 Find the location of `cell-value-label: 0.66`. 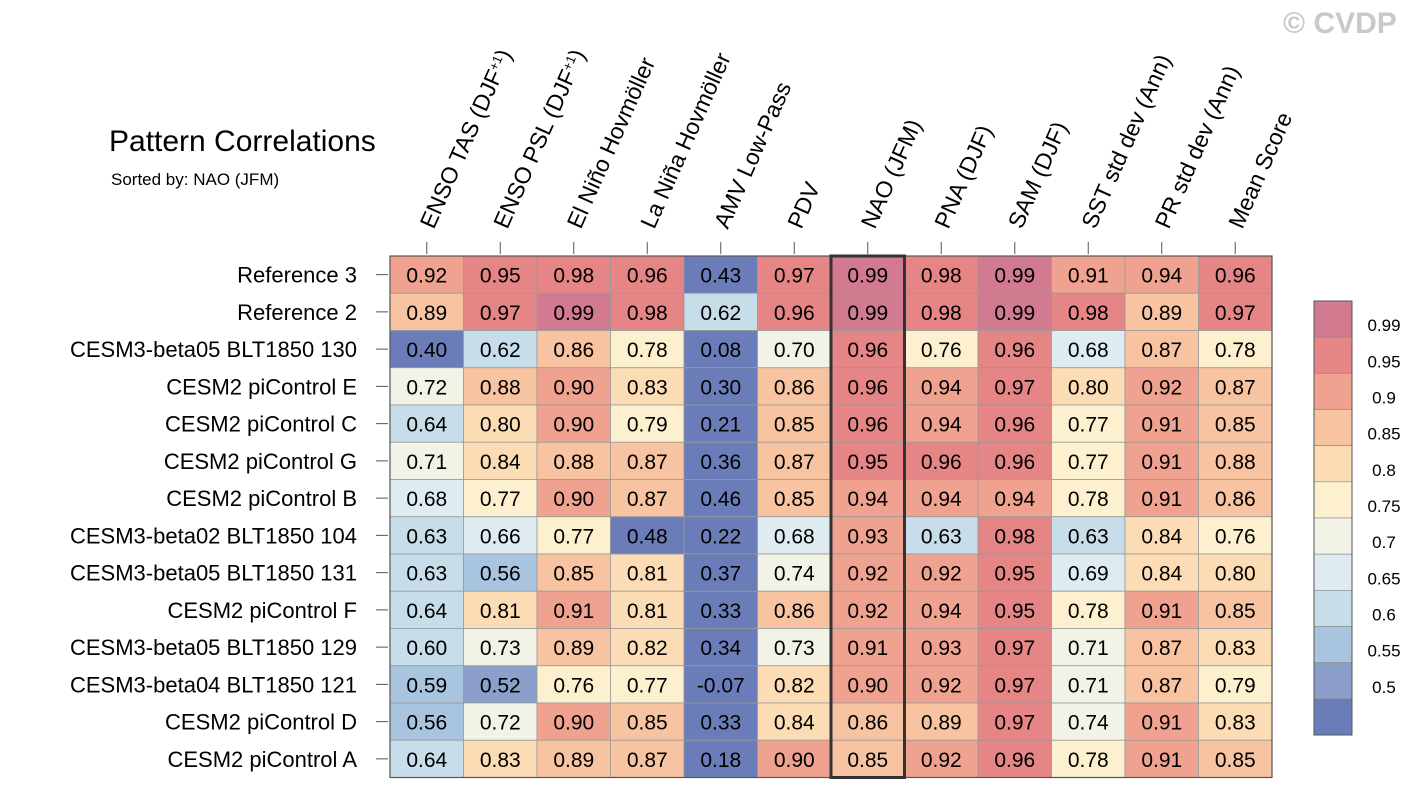

cell-value-label: 0.66 is located at coordinates (500, 536).